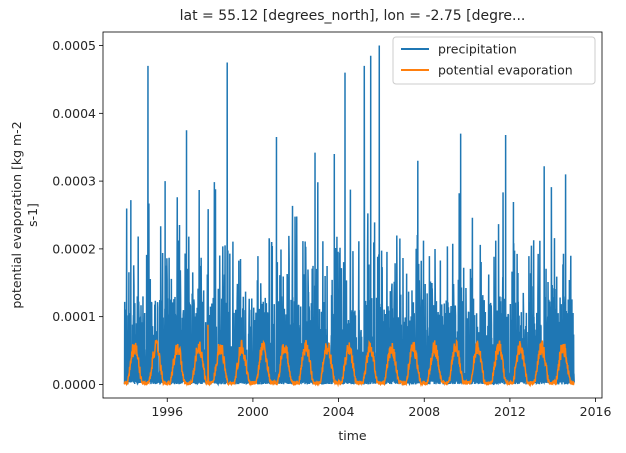  What do you see at coordinates (74, 316) in the screenshot?
I see `y-tick-label: 0.0001` at bounding box center [74, 316].